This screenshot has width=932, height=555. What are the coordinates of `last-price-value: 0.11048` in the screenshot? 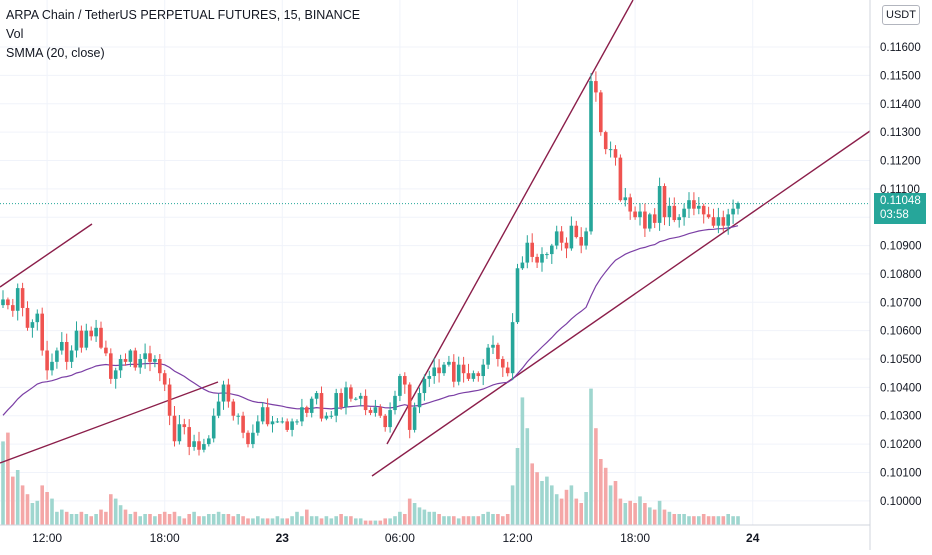 It's located at (900, 201).